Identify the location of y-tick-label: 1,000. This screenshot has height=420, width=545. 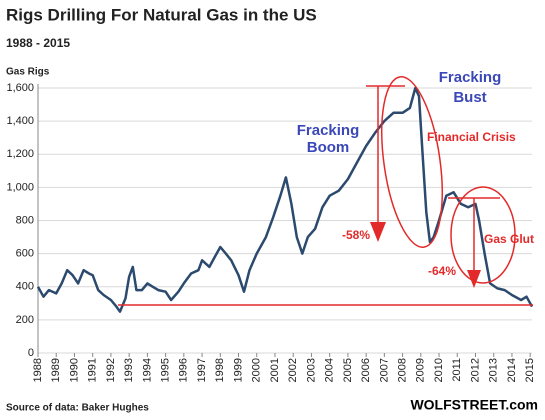
(20, 187).